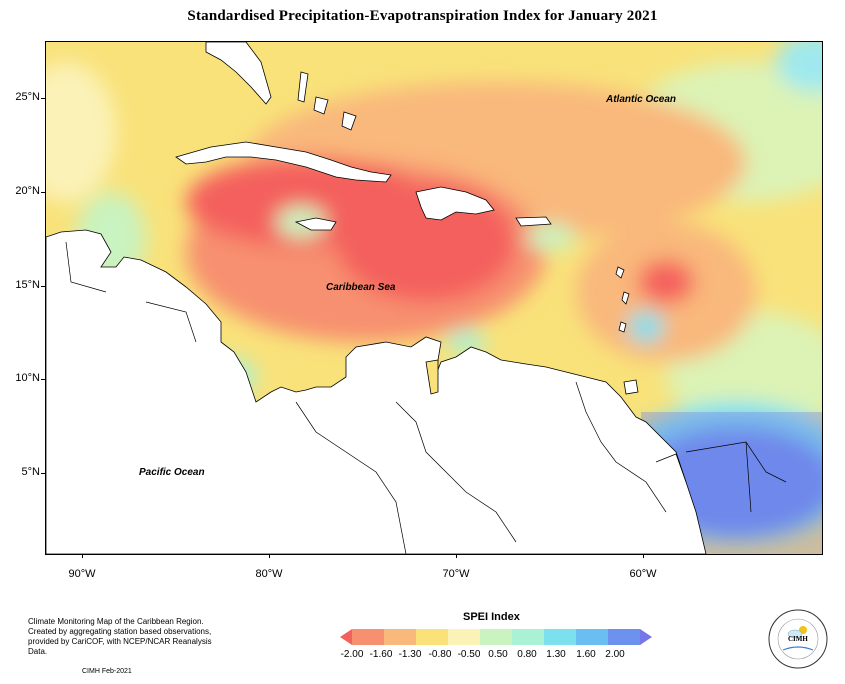  I want to click on legend-color-bar, so click(496, 637).